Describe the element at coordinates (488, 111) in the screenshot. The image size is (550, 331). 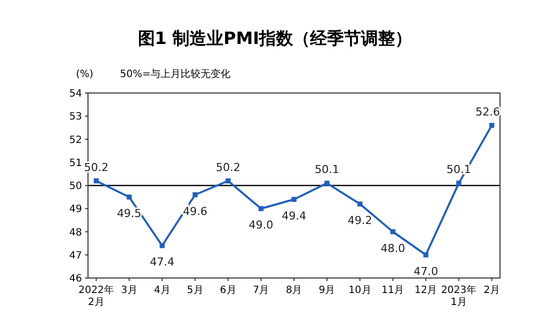
I see `data-label: 52.6` at that location.